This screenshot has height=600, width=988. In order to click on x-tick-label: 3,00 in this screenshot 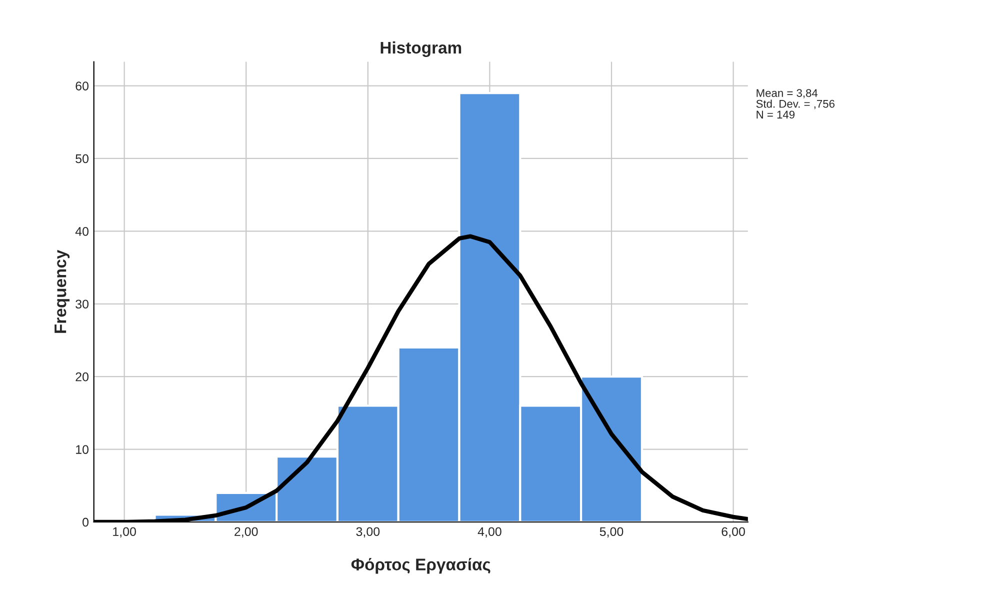, I will do `click(368, 532)`.